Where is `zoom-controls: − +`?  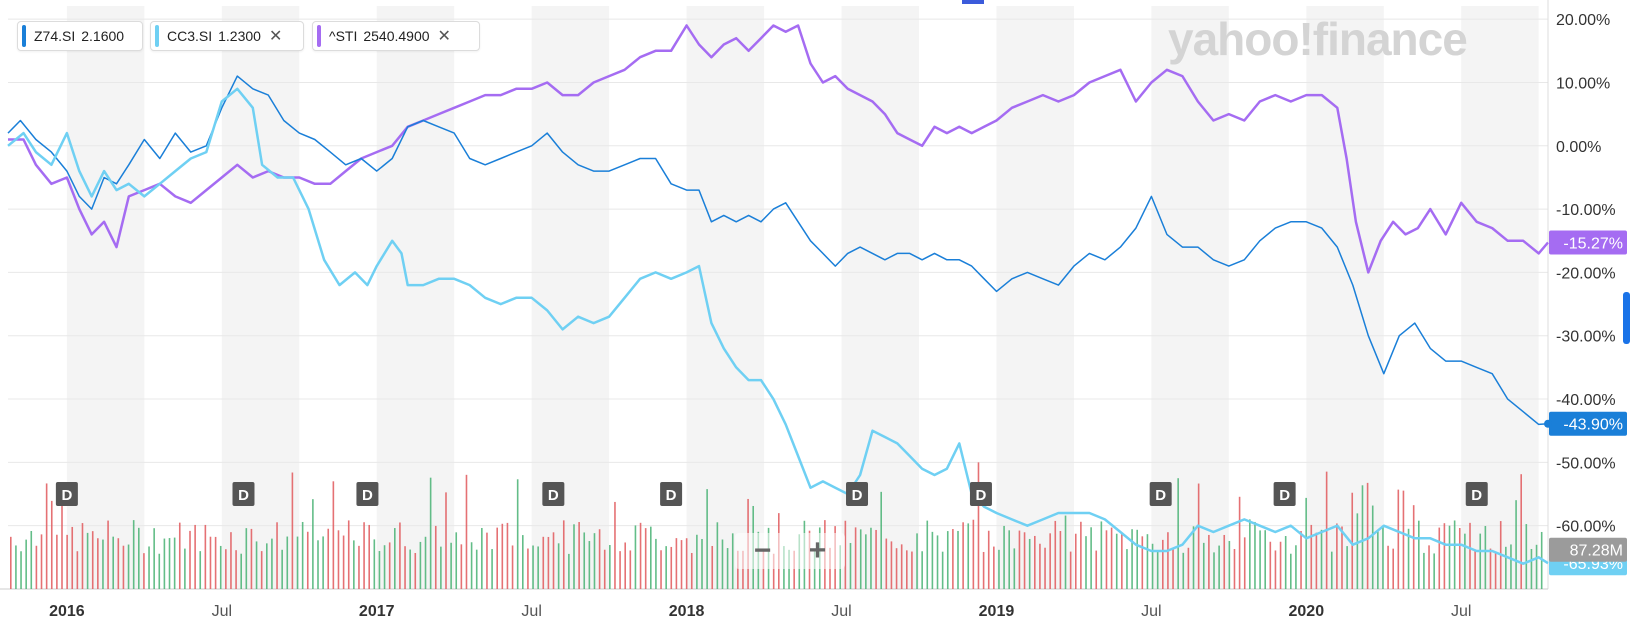
zoom-controls: − + is located at coordinates (790, 551).